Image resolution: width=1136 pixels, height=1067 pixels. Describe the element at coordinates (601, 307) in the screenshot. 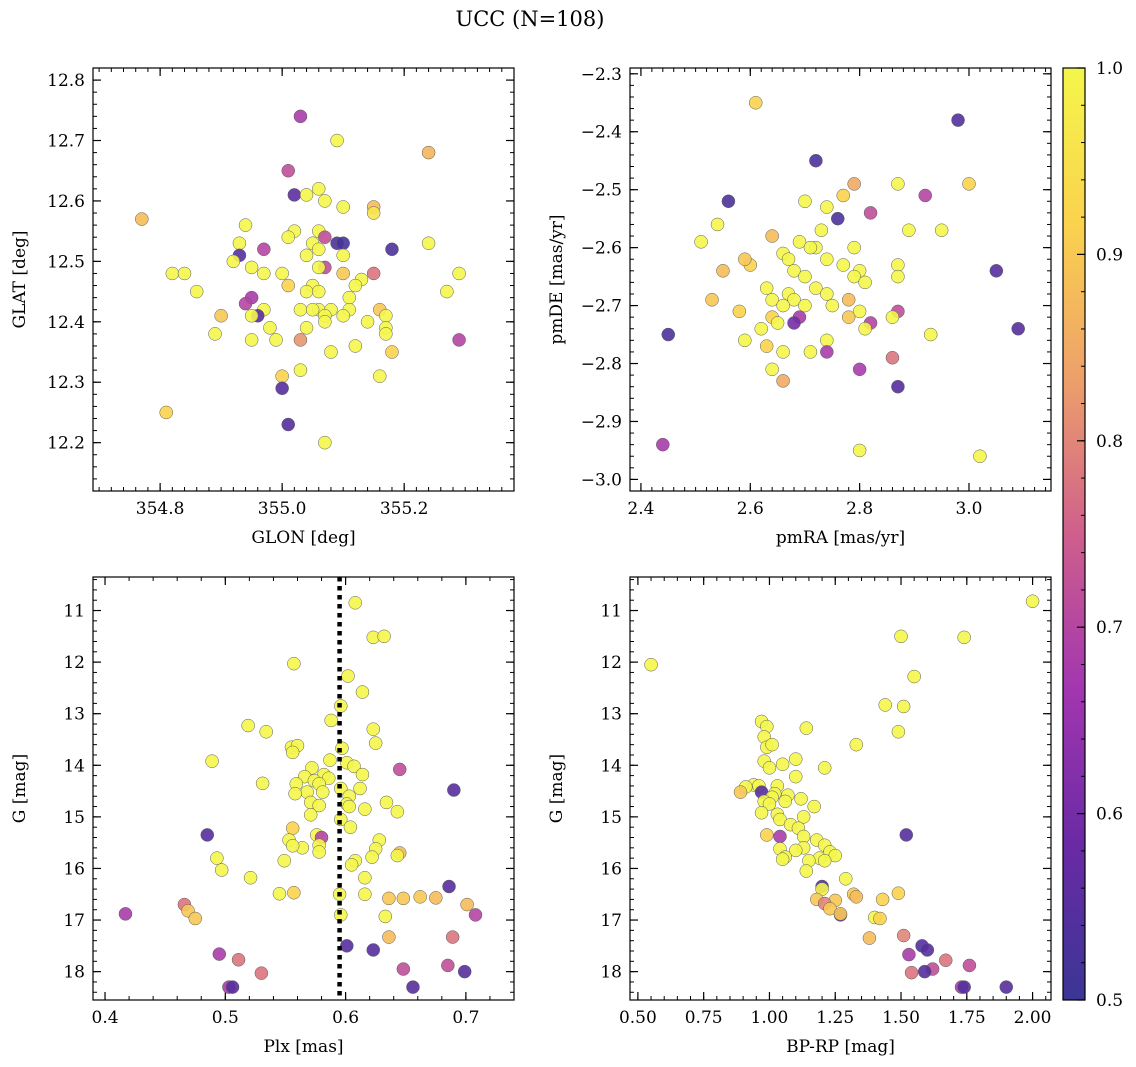

I see `y-tick-label: −2.7` at that location.